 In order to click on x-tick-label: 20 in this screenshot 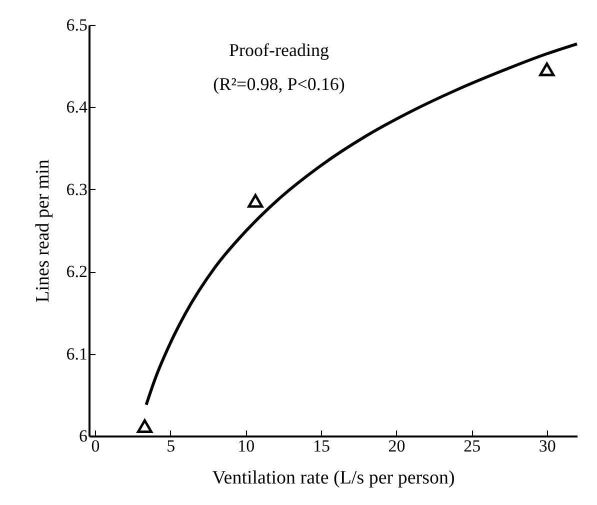, I will do `click(397, 446)`.